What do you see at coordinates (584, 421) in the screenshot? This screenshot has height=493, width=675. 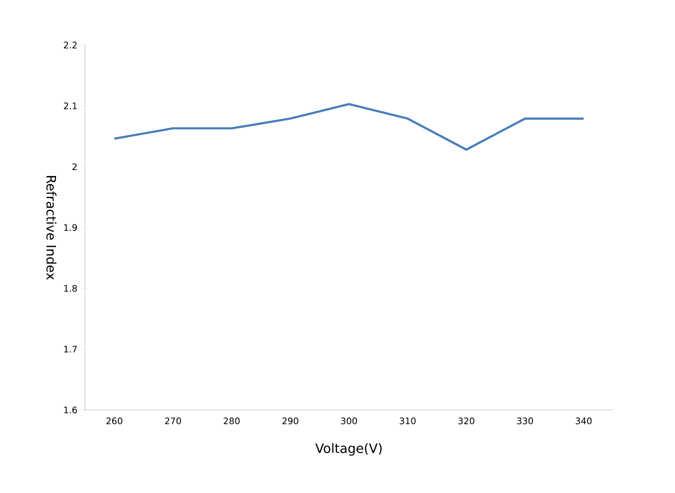 I see `x-tick-label: 340` at bounding box center [584, 421].